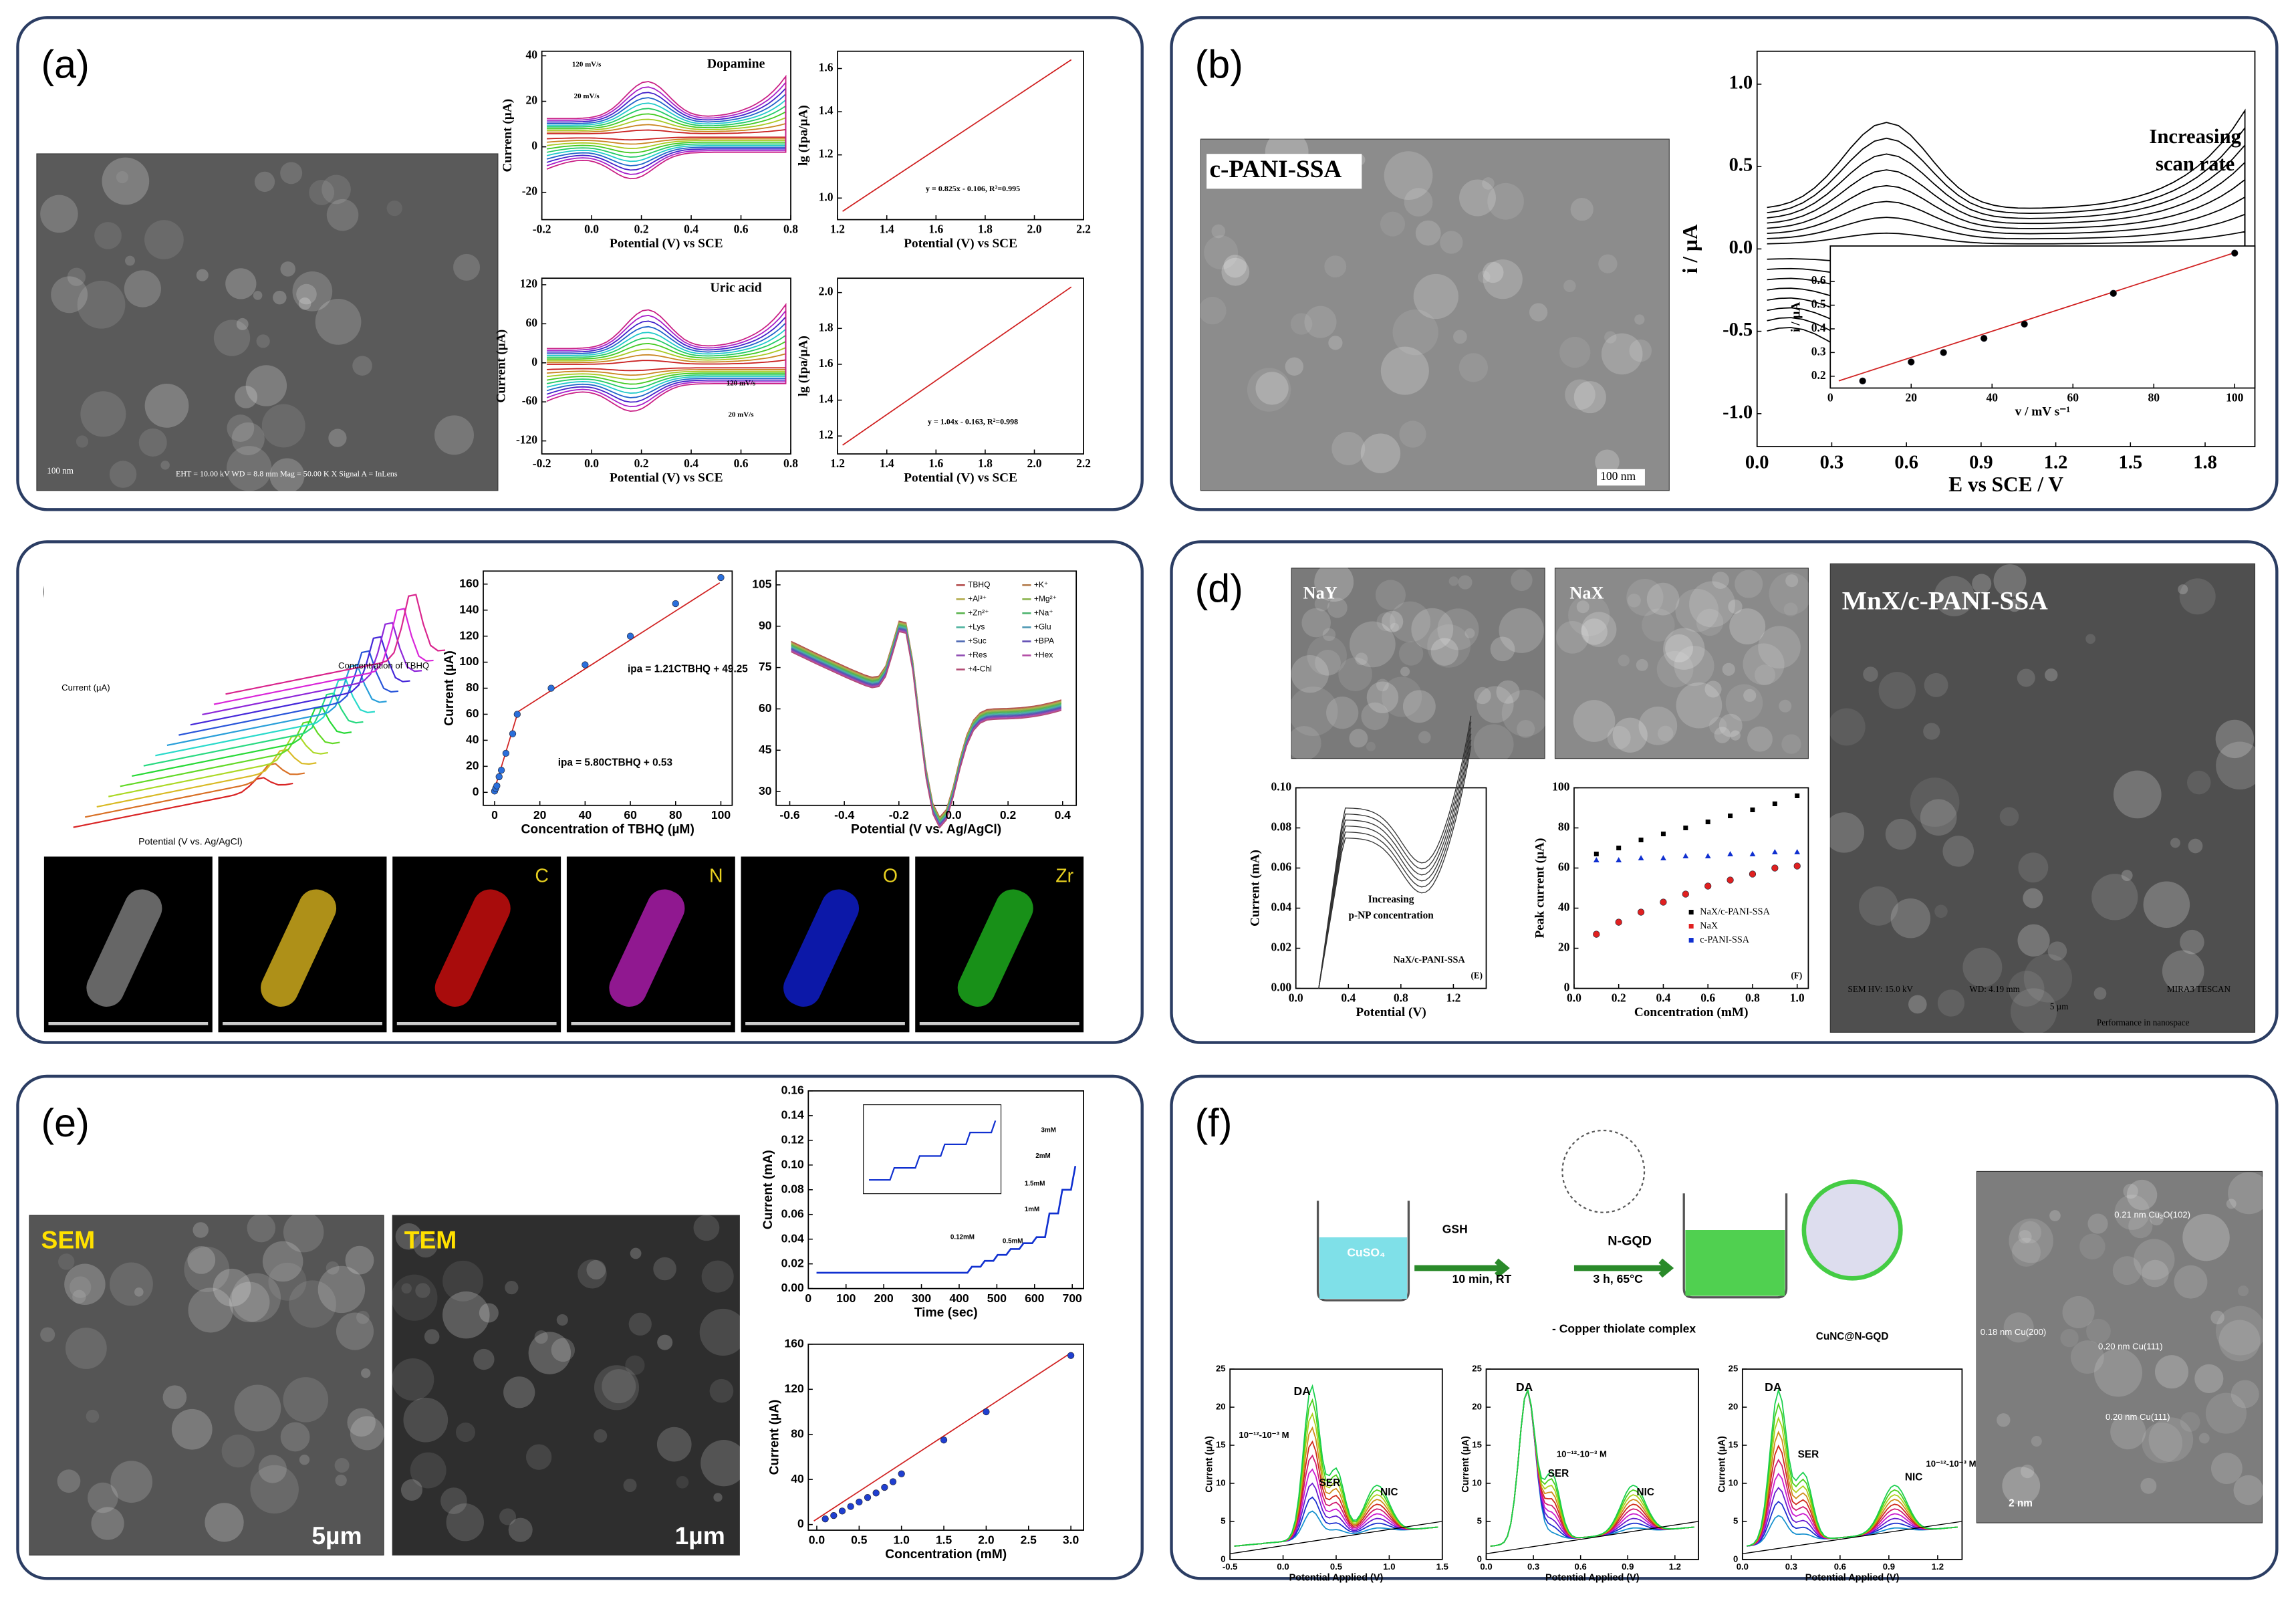 The image size is (2296, 1599). Describe the element at coordinates (472, 765) in the screenshot. I see `y-tick-label: 20` at that location.